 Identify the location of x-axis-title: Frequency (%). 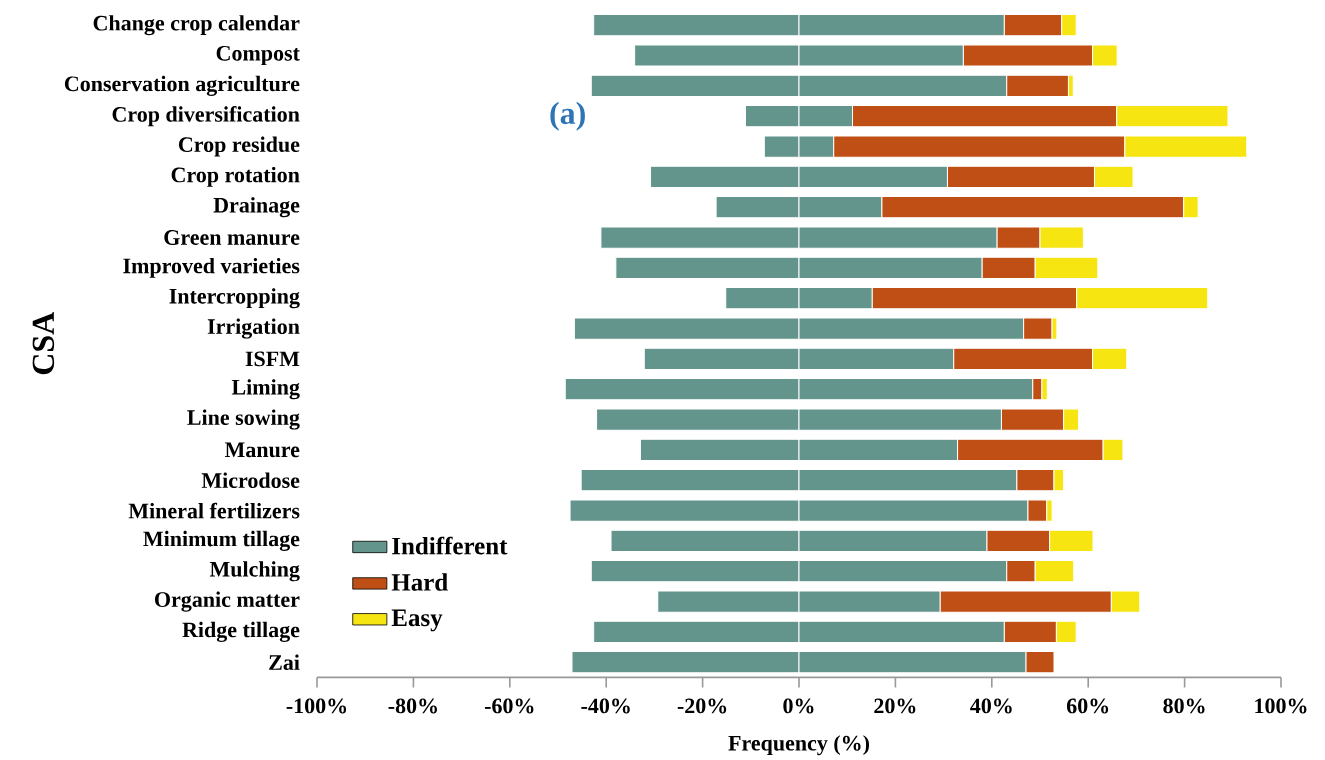
(799, 745).